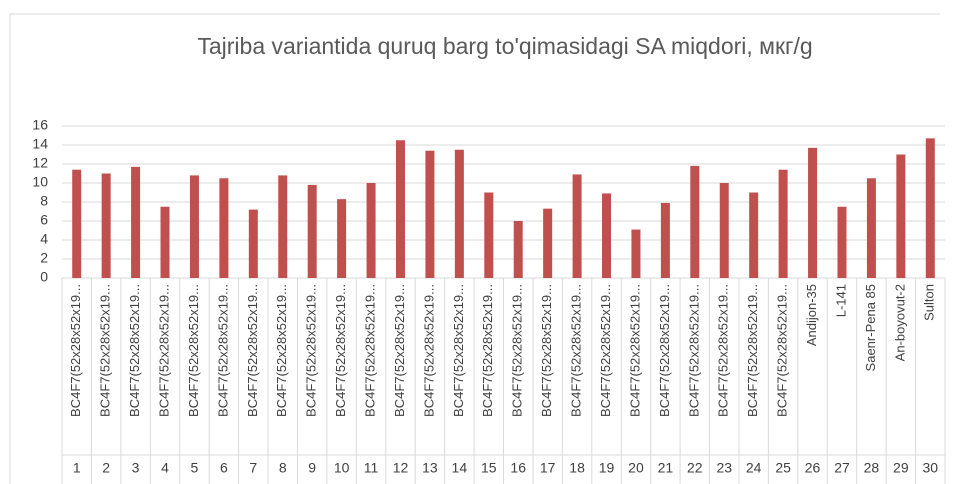 The height and width of the screenshot is (484, 956). What do you see at coordinates (840, 300) in the screenshot?
I see `x-tick-label: L-141` at bounding box center [840, 300].